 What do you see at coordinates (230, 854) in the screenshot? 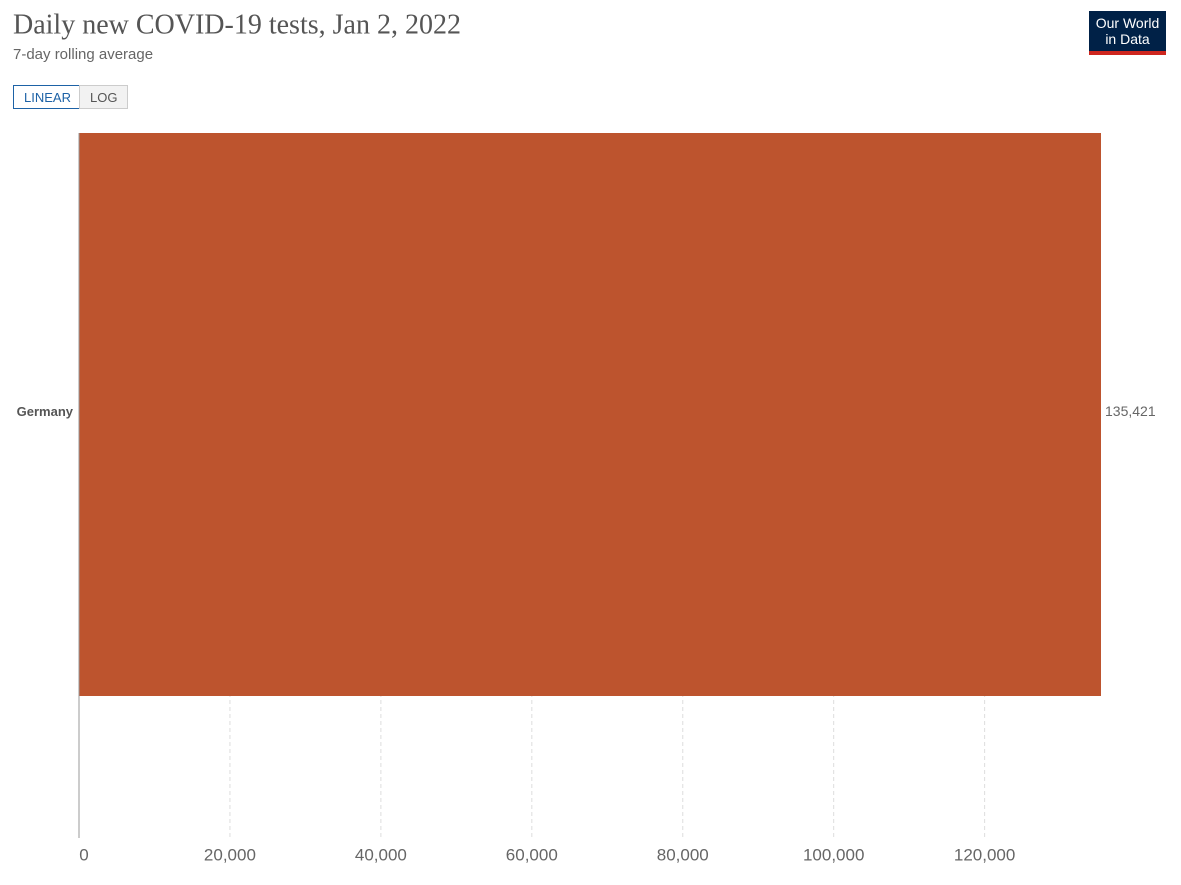
I see `x-tick-label: 20,000` at bounding box center [230, 854].